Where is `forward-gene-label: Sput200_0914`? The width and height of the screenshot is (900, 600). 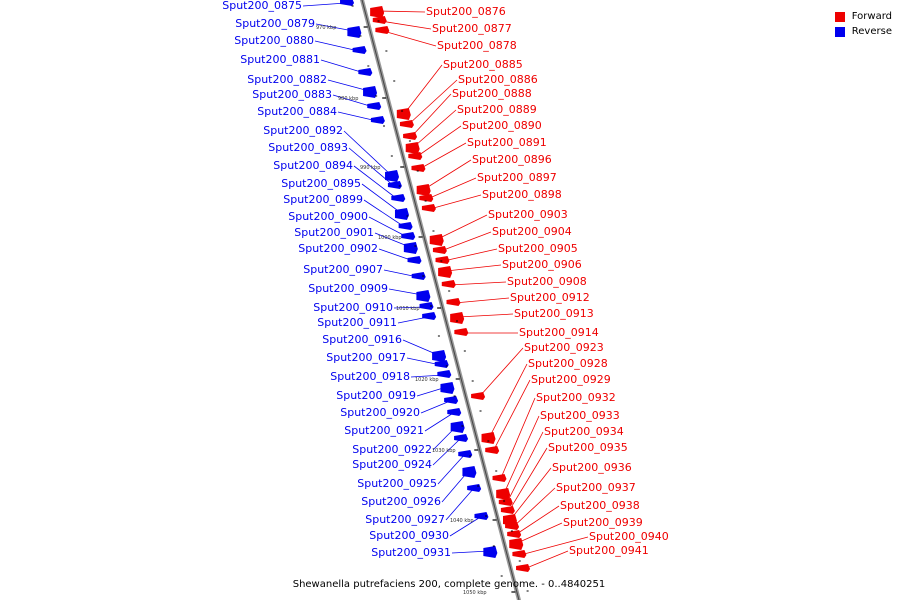 forward-gene-label: Sput200_0914 is located at coordinates (559, 332).